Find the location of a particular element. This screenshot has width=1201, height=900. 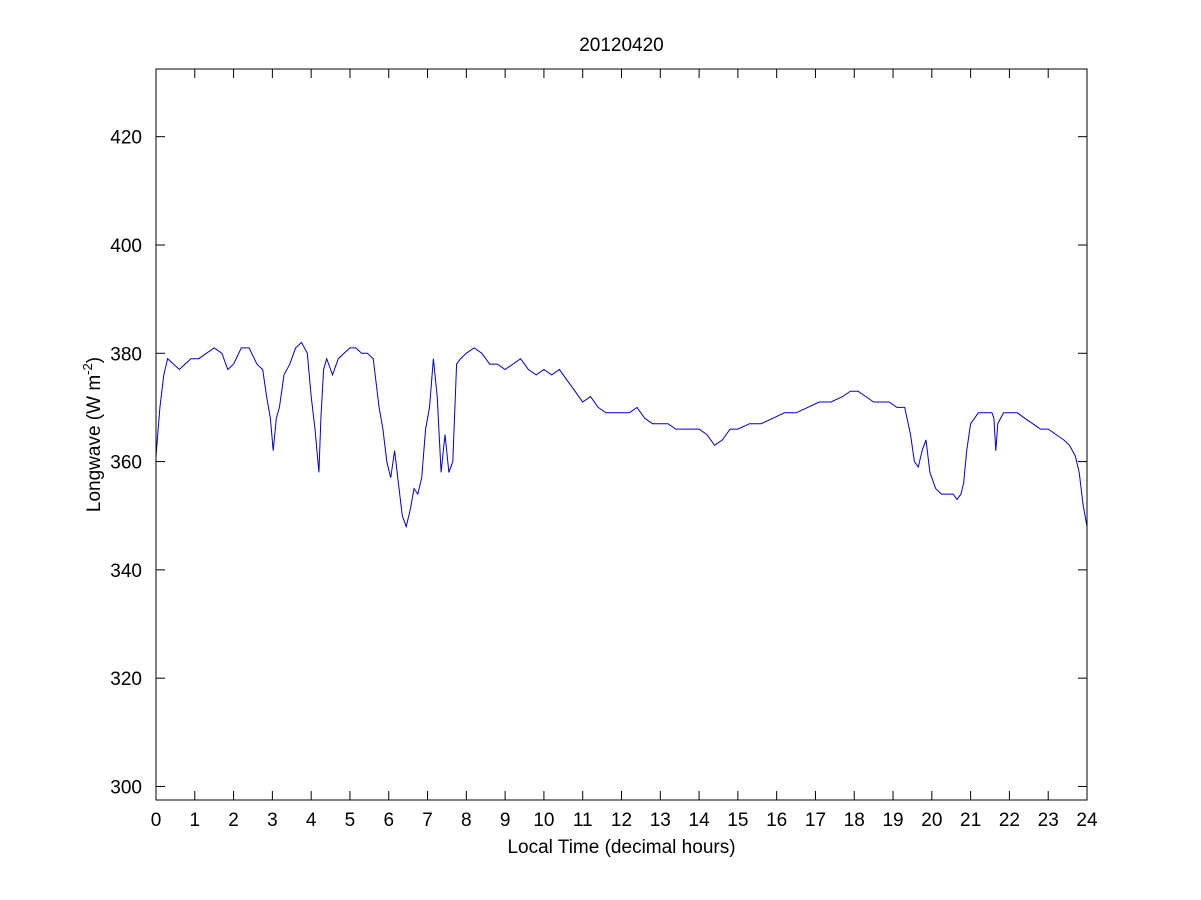

y-tick-label-360: 360 is located at coordinates (126, 463).